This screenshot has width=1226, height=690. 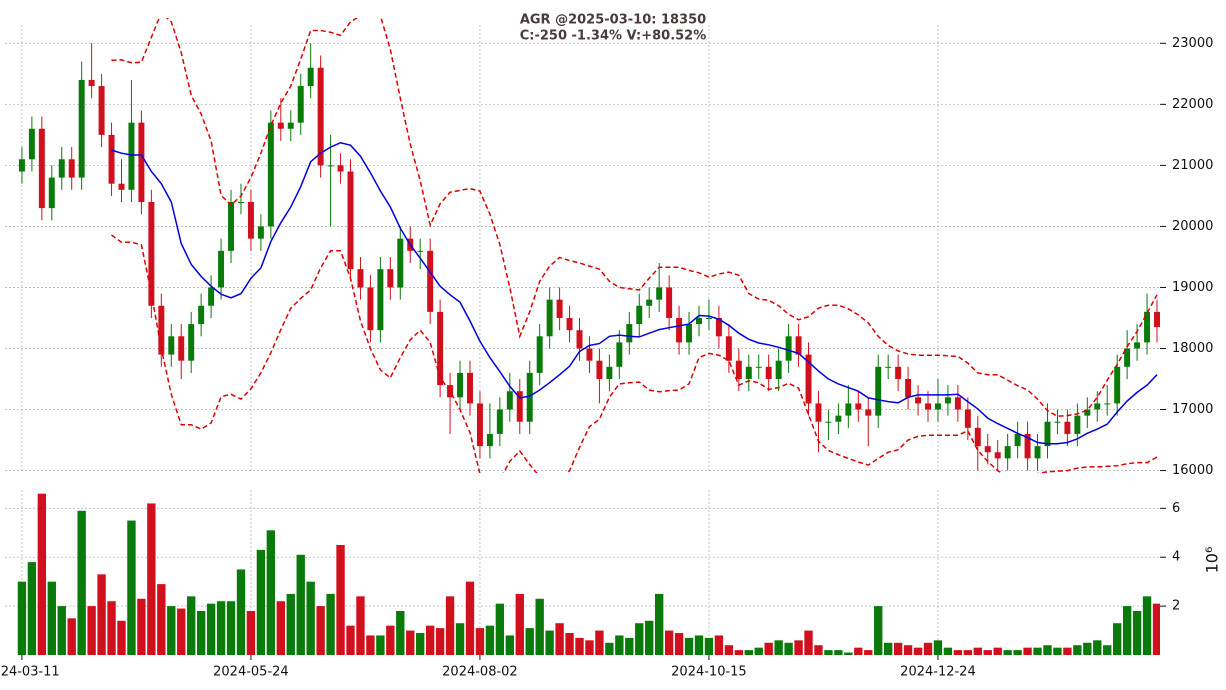 What do you see at coordinates (1212, 560) in the screenshot?
I see `volume-scale-label: 10⁶` at bounding box center [1212, 560].